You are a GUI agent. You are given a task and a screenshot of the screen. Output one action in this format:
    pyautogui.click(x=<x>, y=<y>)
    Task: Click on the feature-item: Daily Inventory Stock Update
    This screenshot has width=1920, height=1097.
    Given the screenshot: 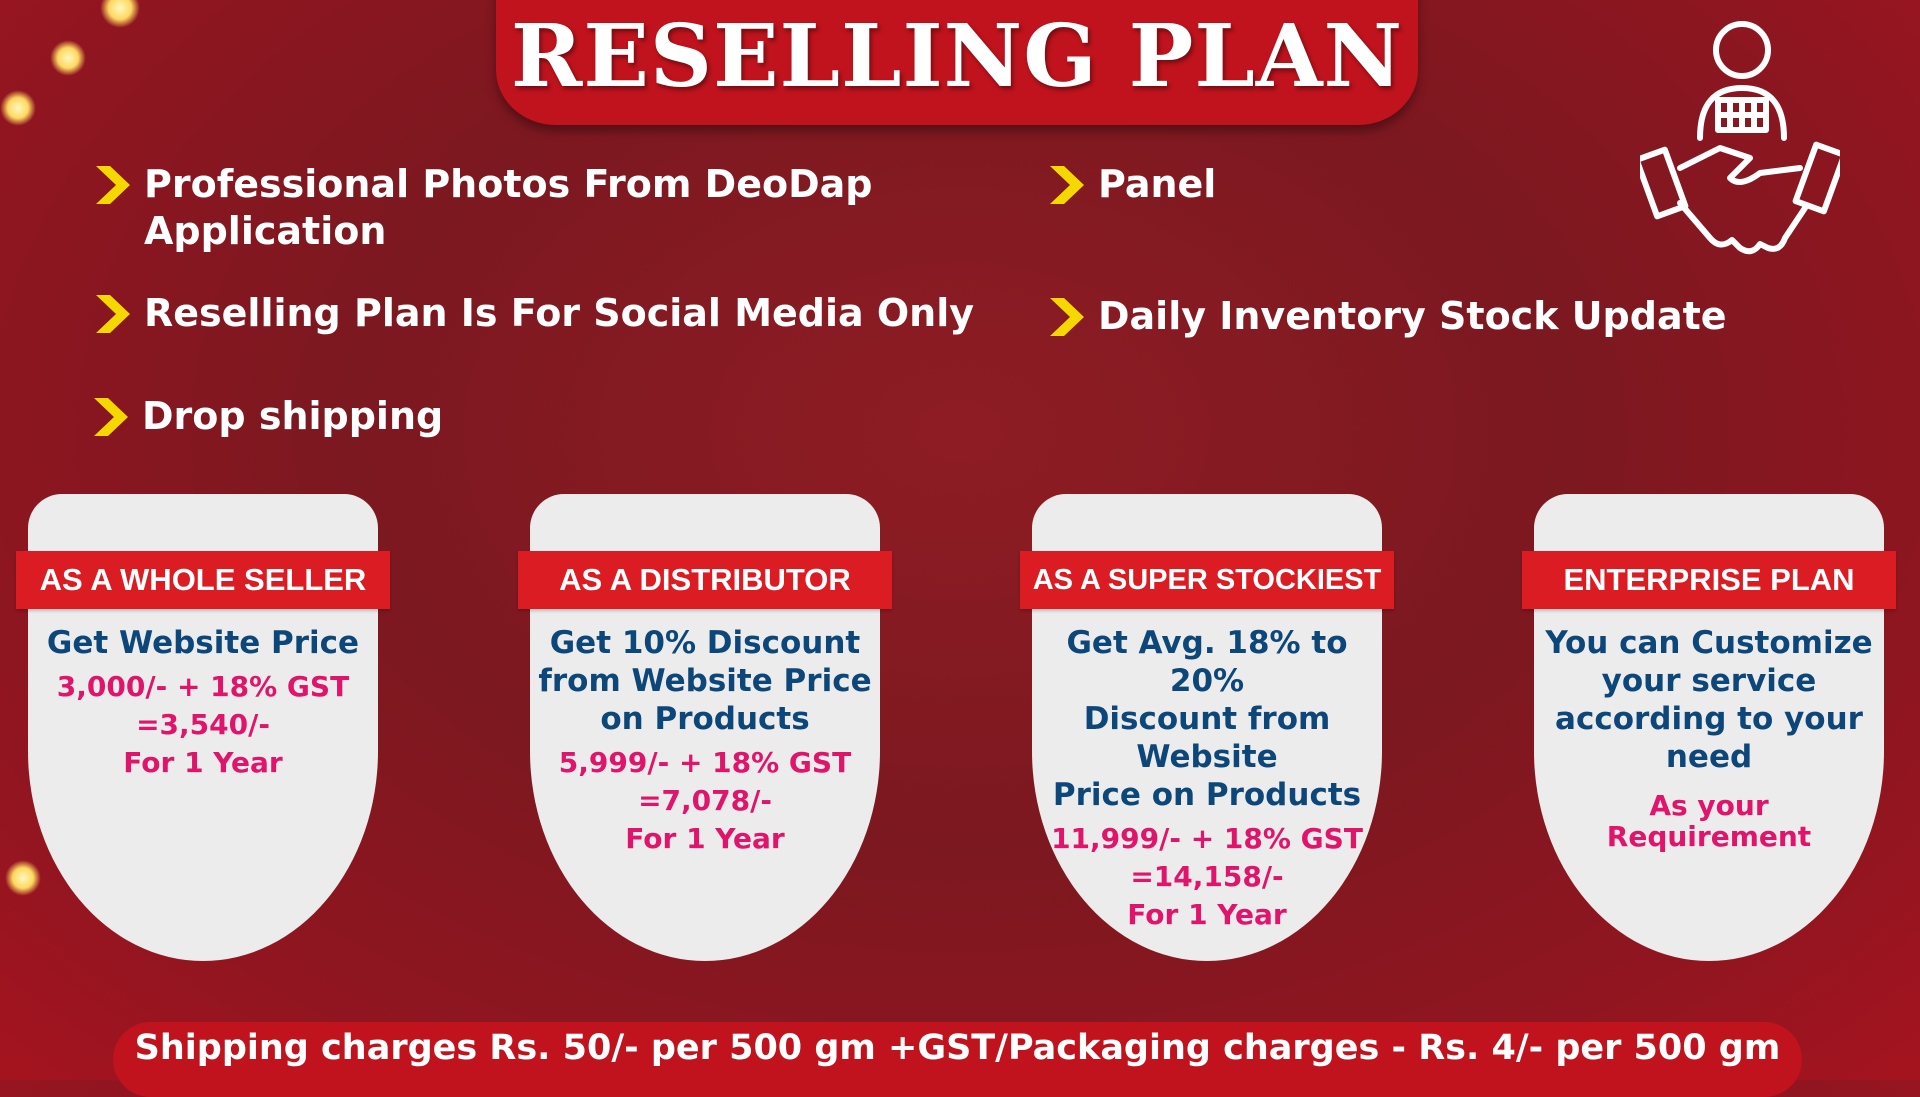 What is the action you would take?
    pyautogui.click(x=1387, y=316)
    